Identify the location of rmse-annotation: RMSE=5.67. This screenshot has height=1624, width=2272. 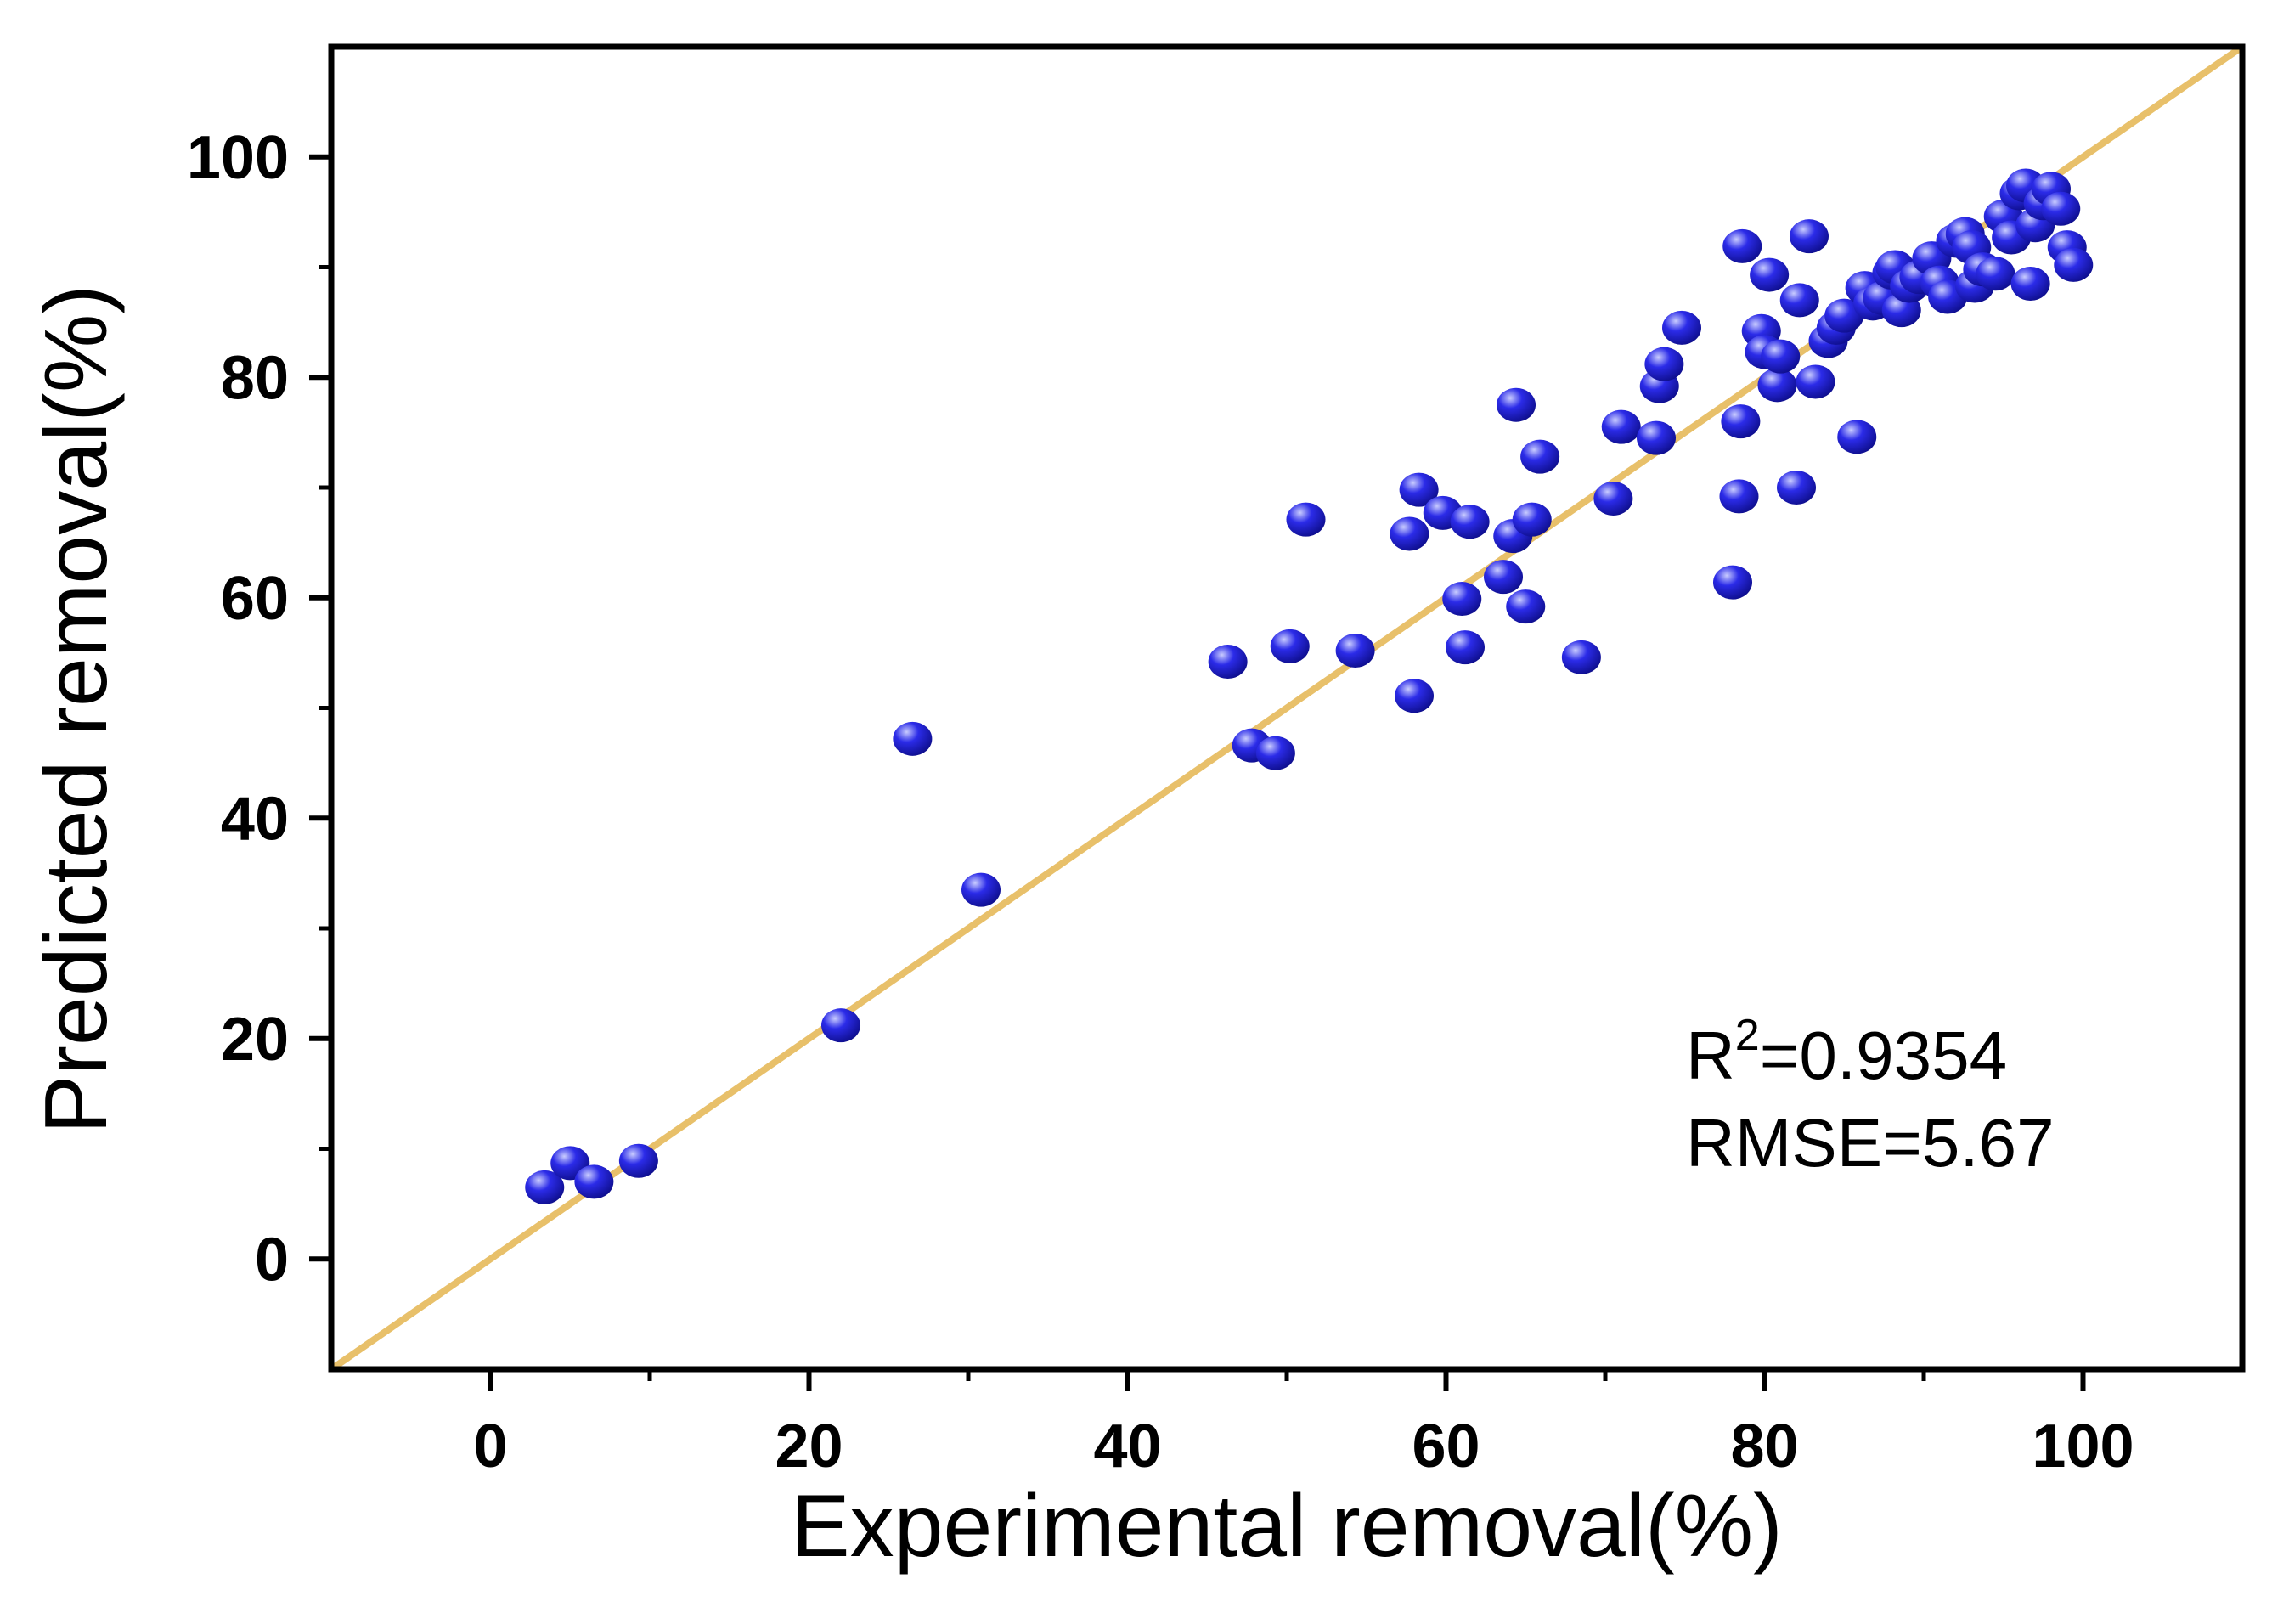
(1870, 1143).